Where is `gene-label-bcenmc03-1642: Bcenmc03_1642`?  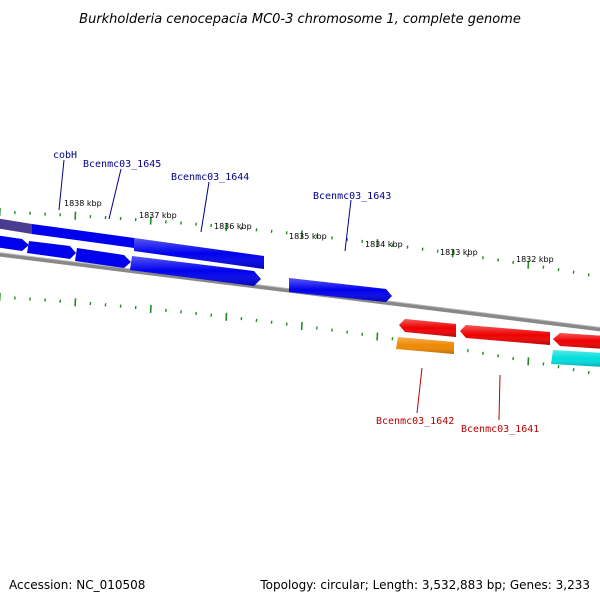 gene-label-bcenmc03-1642: Bcenmc03_1642 is located at coordinates (415, 421).